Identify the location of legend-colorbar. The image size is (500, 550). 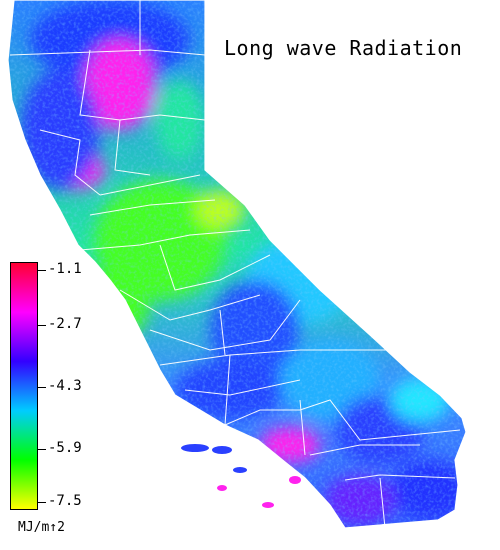
(24, 386).